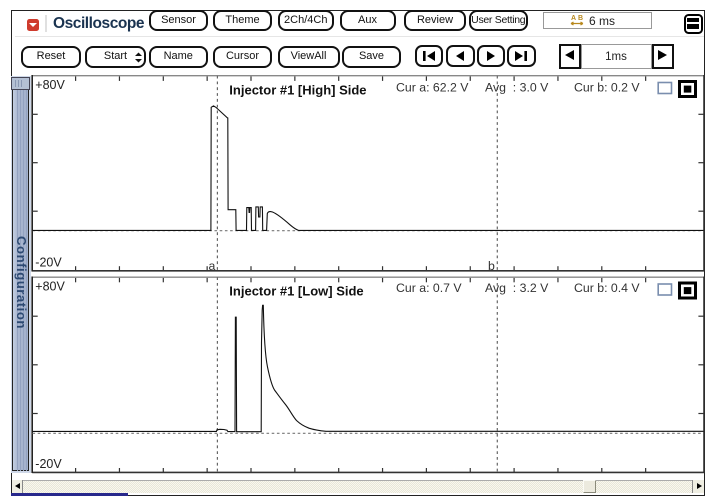  What do you see at coordinates (297, 89) in the screenshot?
I see `svg-text: Injector #1 [High] Side` at bounding box center [297, 89].